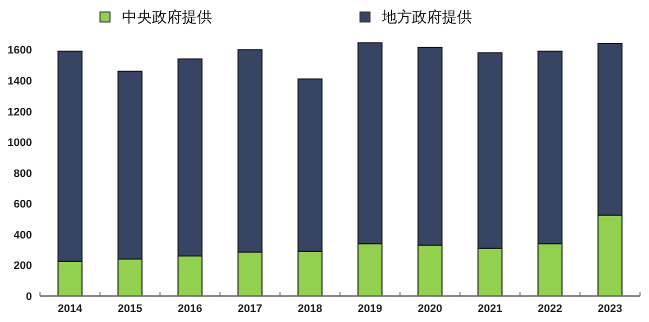  Describe the element at coordinates (23, 266) in the screenshot. I see `y-tick-label: 200` at that location.